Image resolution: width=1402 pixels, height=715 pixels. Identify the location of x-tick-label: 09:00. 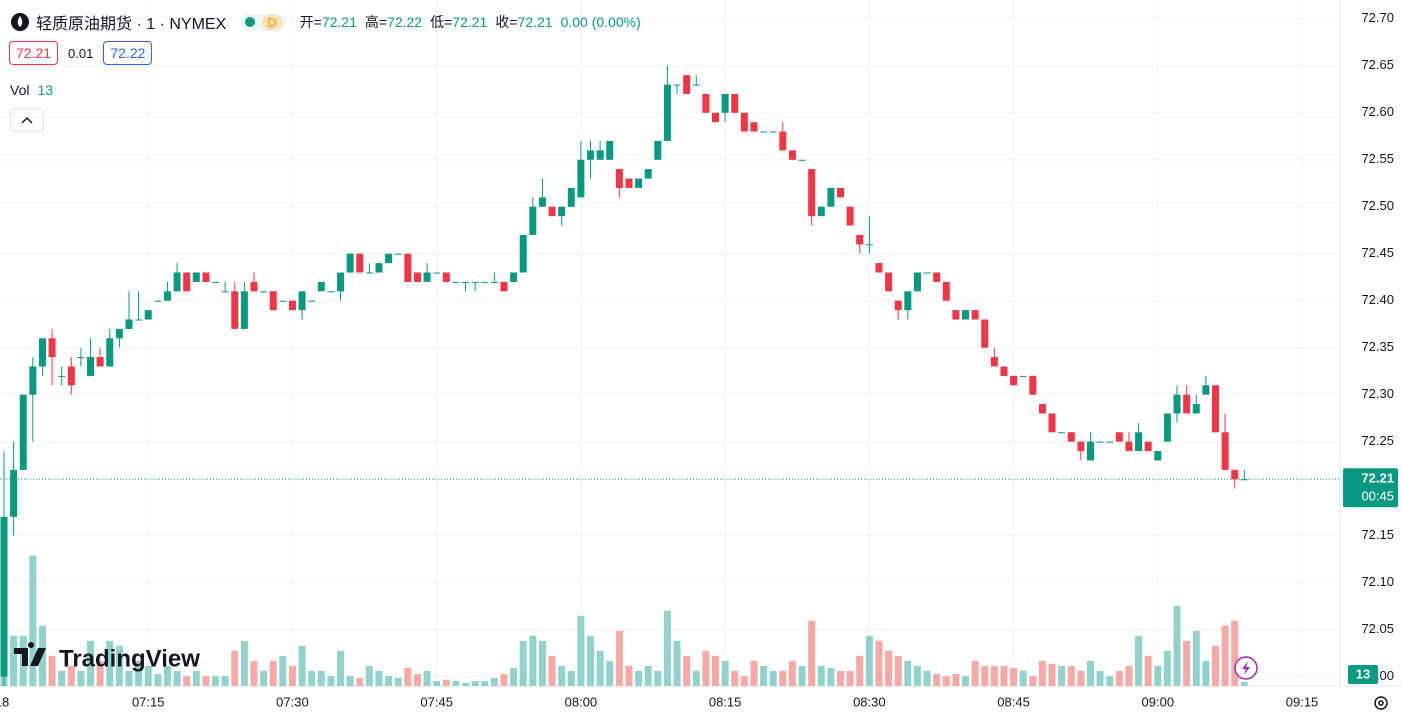
(1158, 701).